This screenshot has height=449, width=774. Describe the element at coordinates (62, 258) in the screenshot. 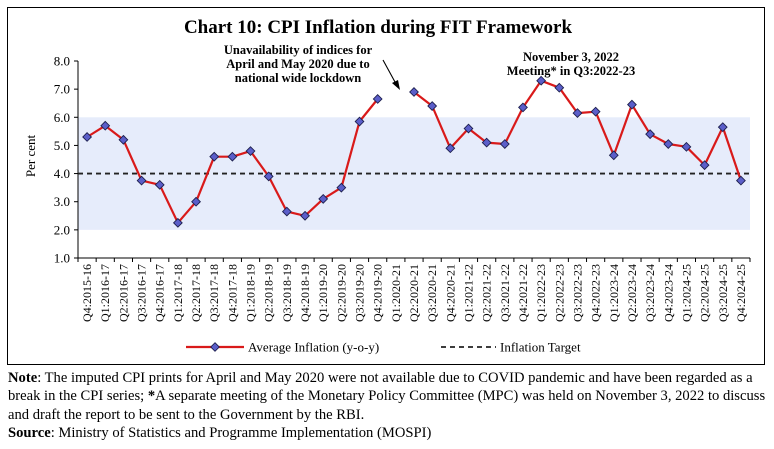

I see `y-tick-label: 1.0` at that location.